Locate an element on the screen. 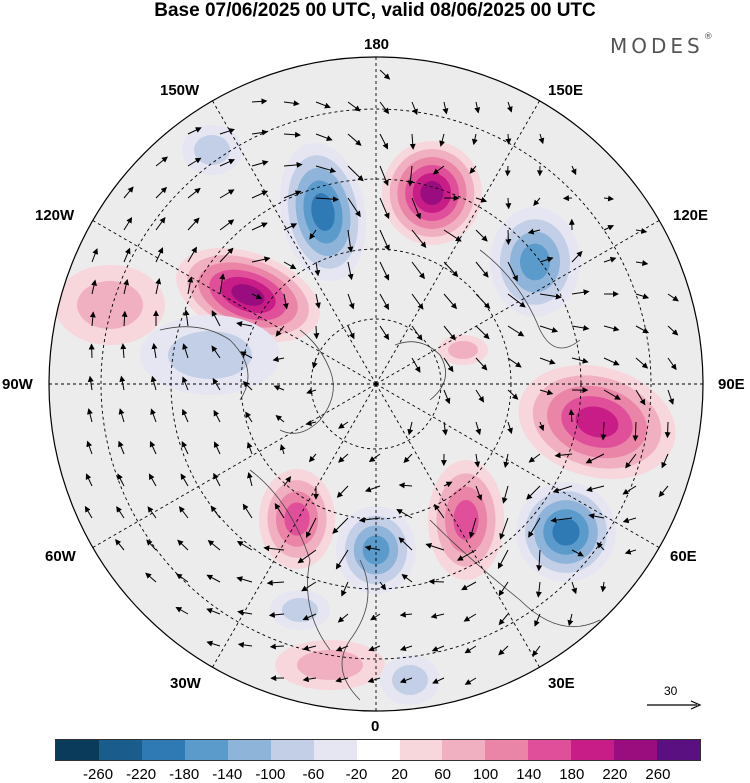  colorbar-tick-label: 260 is located at coordinates (658, 774).